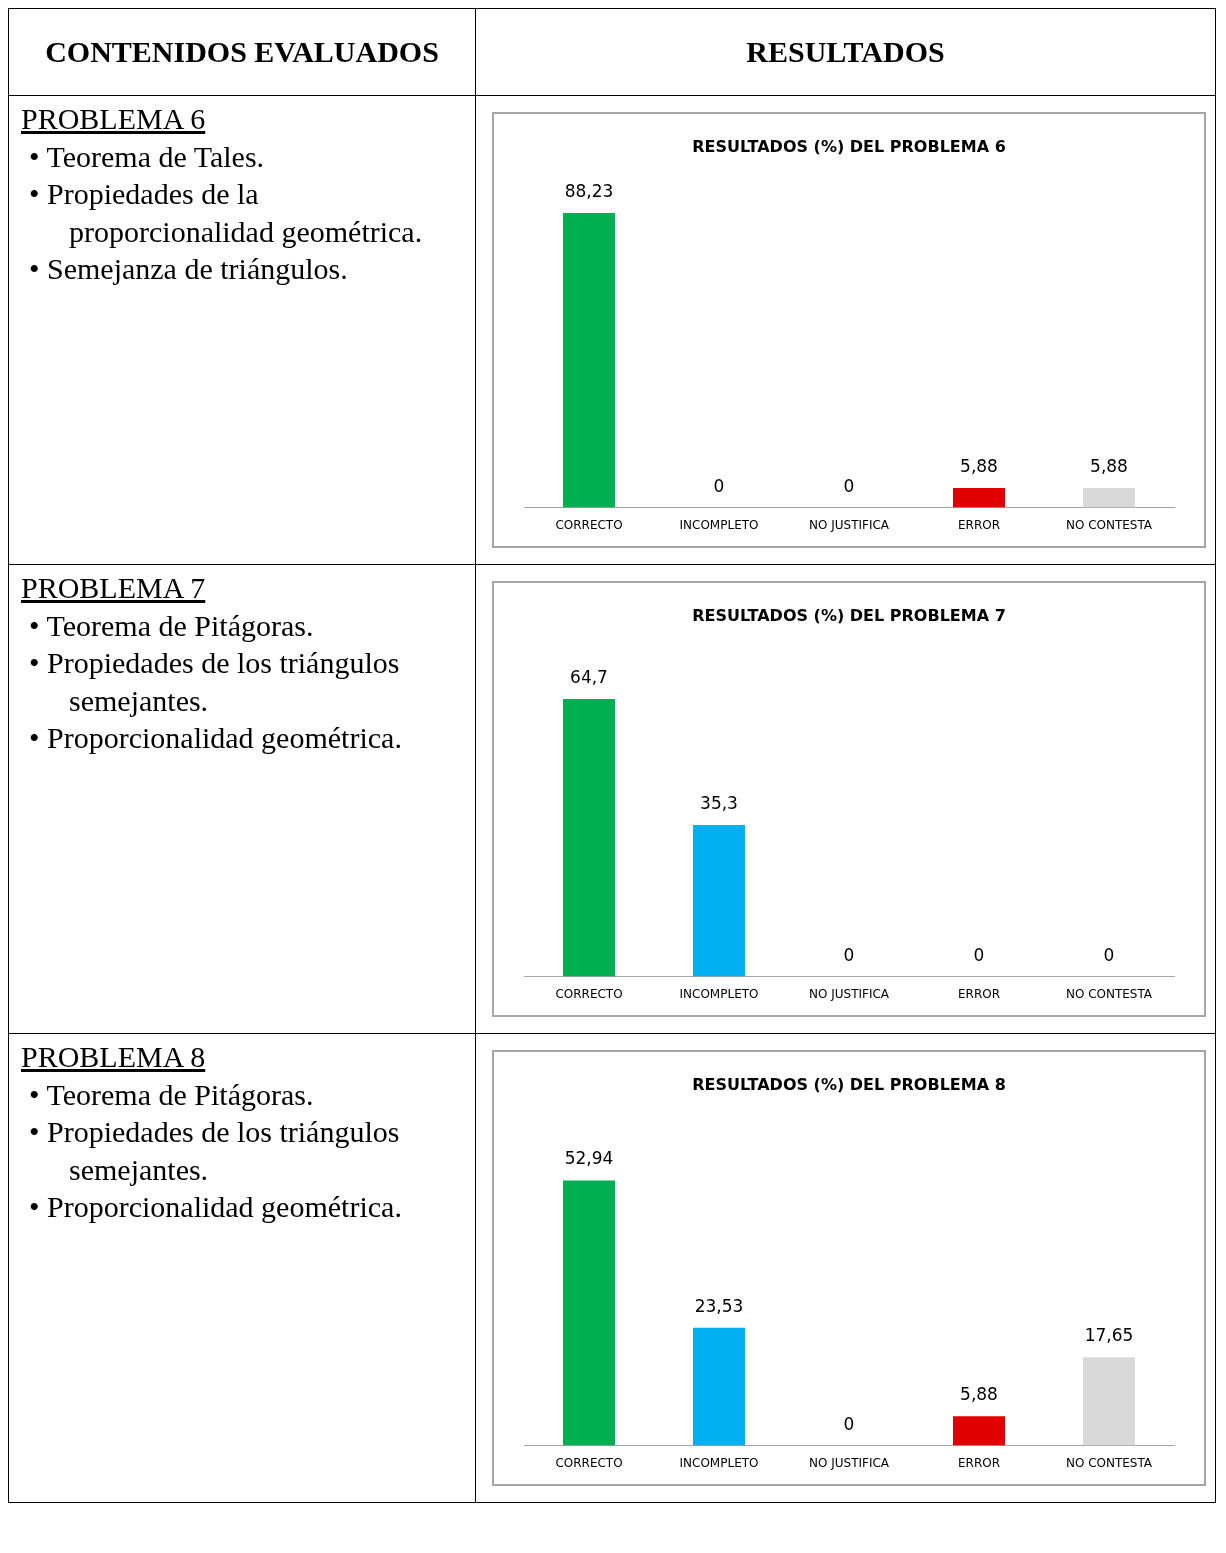 This screenshot has width=1226, height=1553. What do you see at coordinates (226, 213) in the screenshot?
I see `text: • Propiedades de la proporcionalidad geométrica.` at bounding box center [226, 213].